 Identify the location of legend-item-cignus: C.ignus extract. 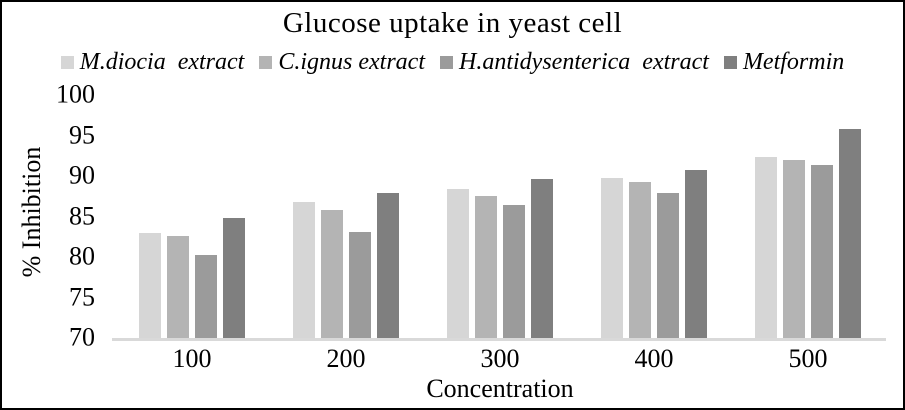
(342, 62).